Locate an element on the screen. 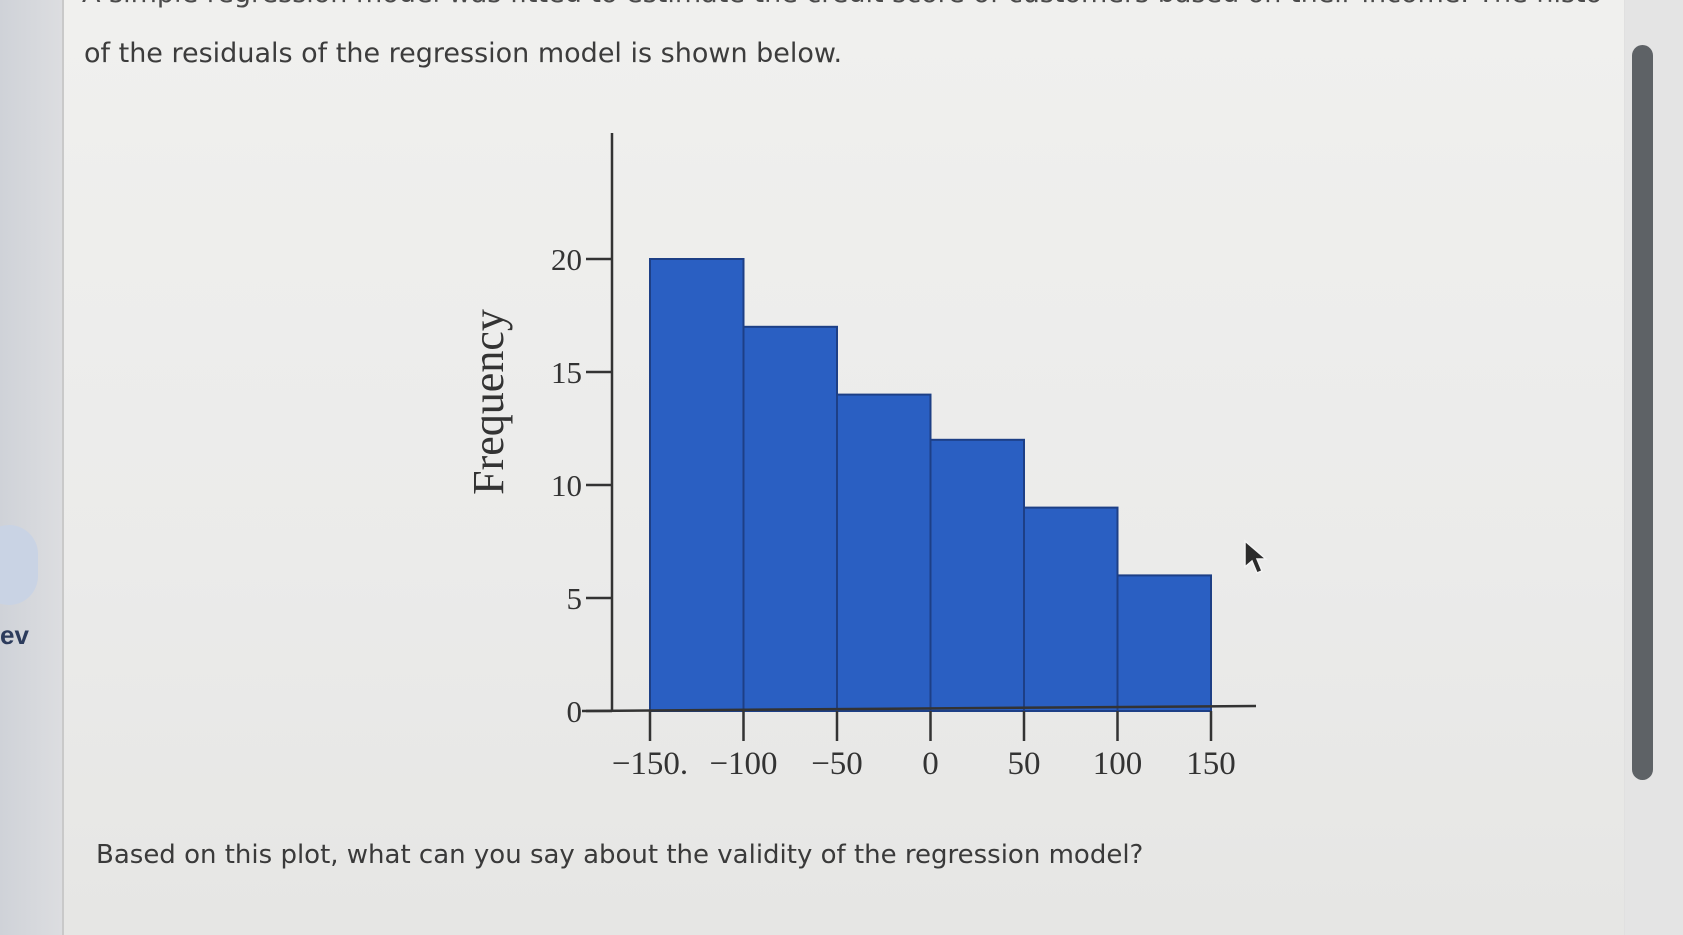 This screenshot has width=1683, height=935. x-tick-label: 50 is located at coordinates (1024, 764).